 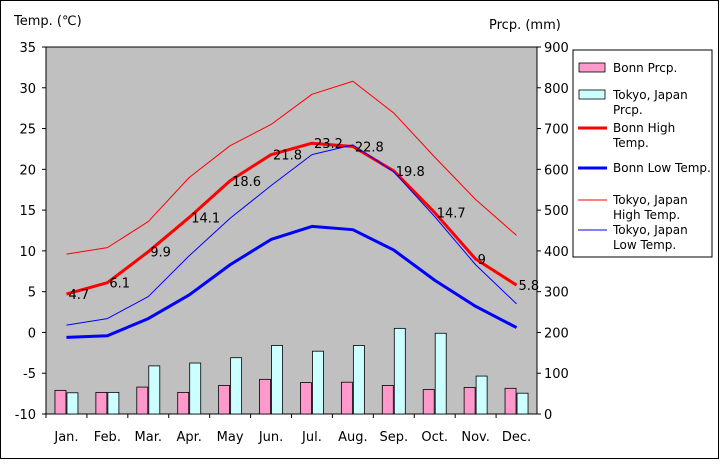 I want to click on right-tick-label-1: 800, so click(x=556, y=89).